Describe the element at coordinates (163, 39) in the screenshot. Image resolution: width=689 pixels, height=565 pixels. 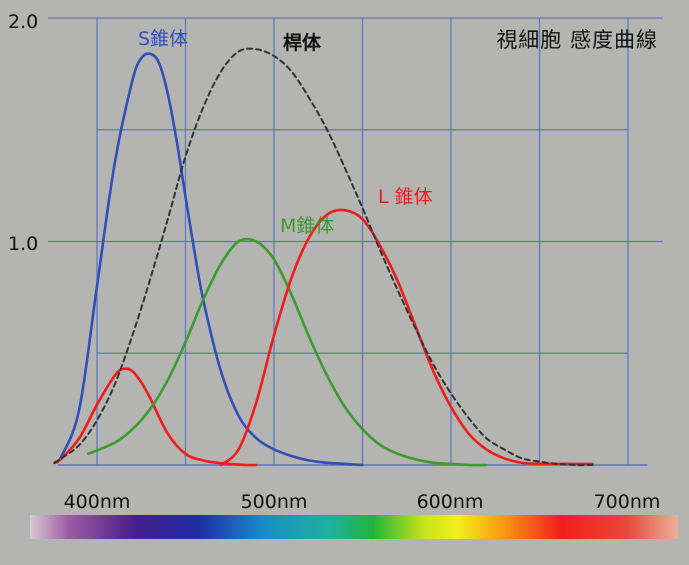
I see `series-label-s-cone: S錐体` at that location.